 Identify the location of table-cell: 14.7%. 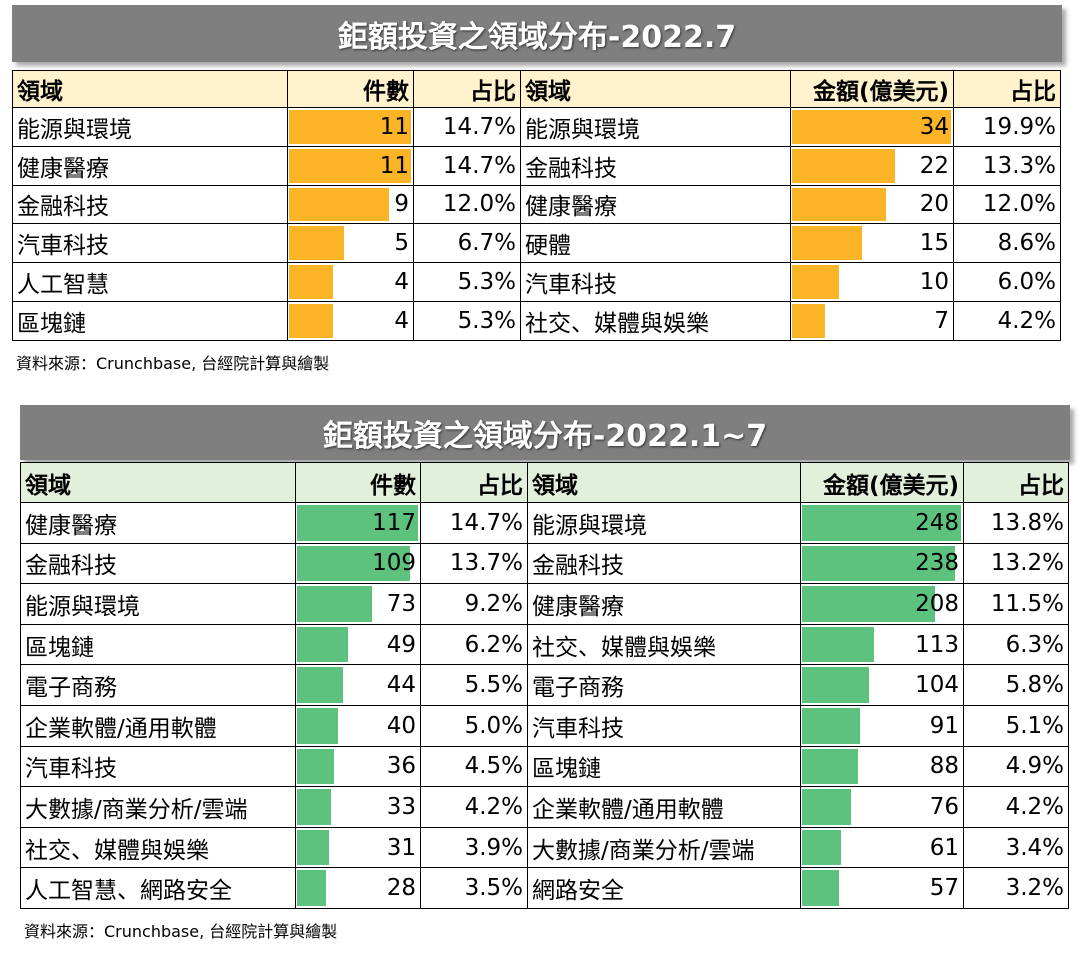
(467, 127).